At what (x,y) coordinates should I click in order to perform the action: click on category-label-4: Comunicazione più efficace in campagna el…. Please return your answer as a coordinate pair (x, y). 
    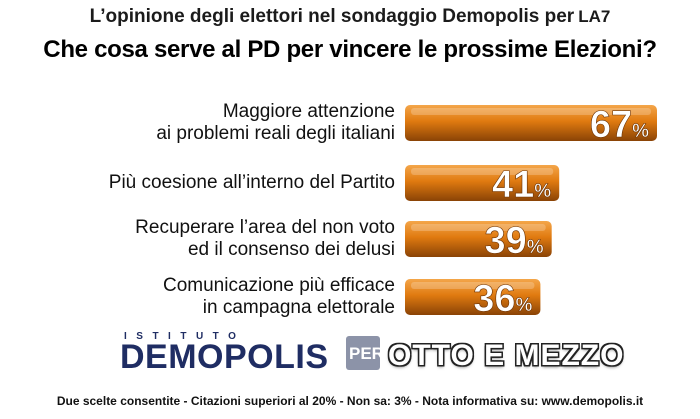
    Looking at the image, I should click on (225, 297).